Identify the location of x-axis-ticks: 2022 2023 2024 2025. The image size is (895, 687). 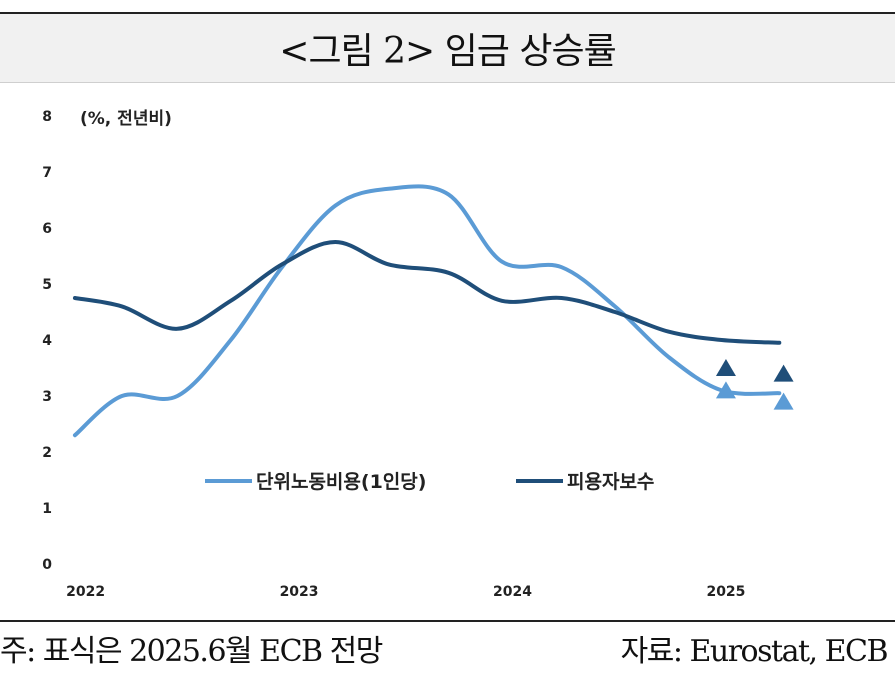
(405, 592).